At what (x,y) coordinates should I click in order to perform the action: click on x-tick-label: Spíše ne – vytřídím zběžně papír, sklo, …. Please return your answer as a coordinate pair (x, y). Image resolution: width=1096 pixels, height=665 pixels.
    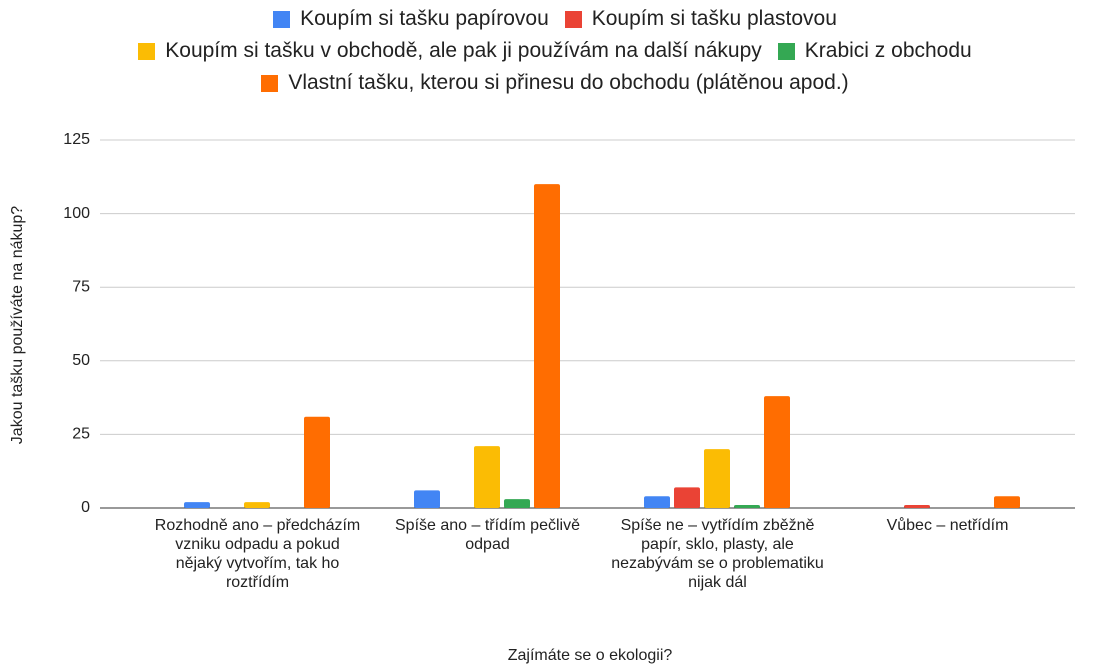
    Looking at the image, I should click on (717, 554).